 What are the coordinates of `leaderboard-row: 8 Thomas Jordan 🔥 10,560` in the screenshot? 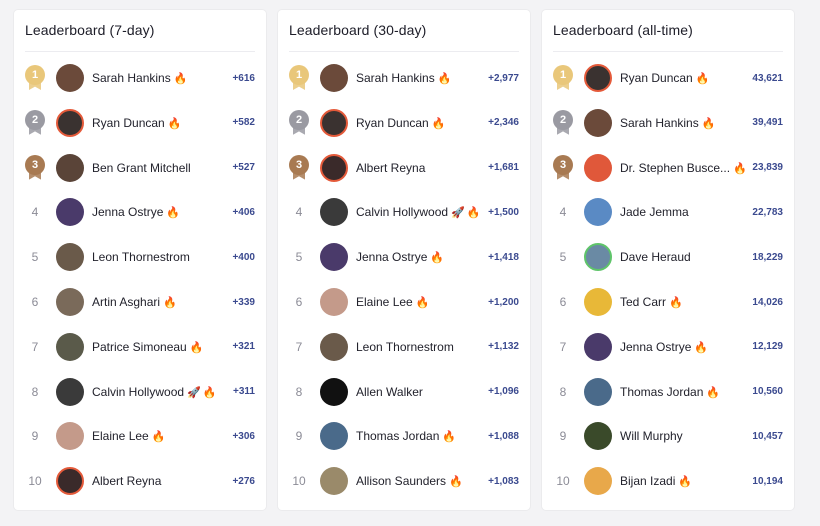 It's located at (668, 392).